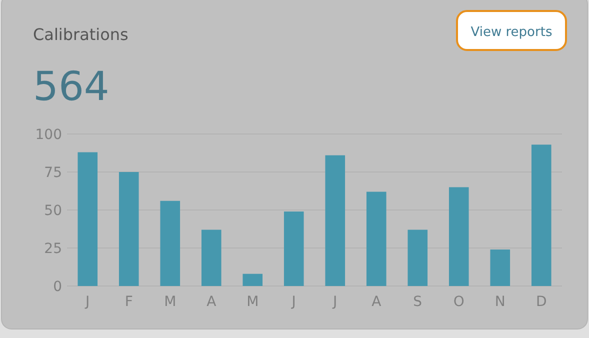 The width and height of the screenshot is (589, 338). I want to click on x-tick-label: S, so click(417, 302).